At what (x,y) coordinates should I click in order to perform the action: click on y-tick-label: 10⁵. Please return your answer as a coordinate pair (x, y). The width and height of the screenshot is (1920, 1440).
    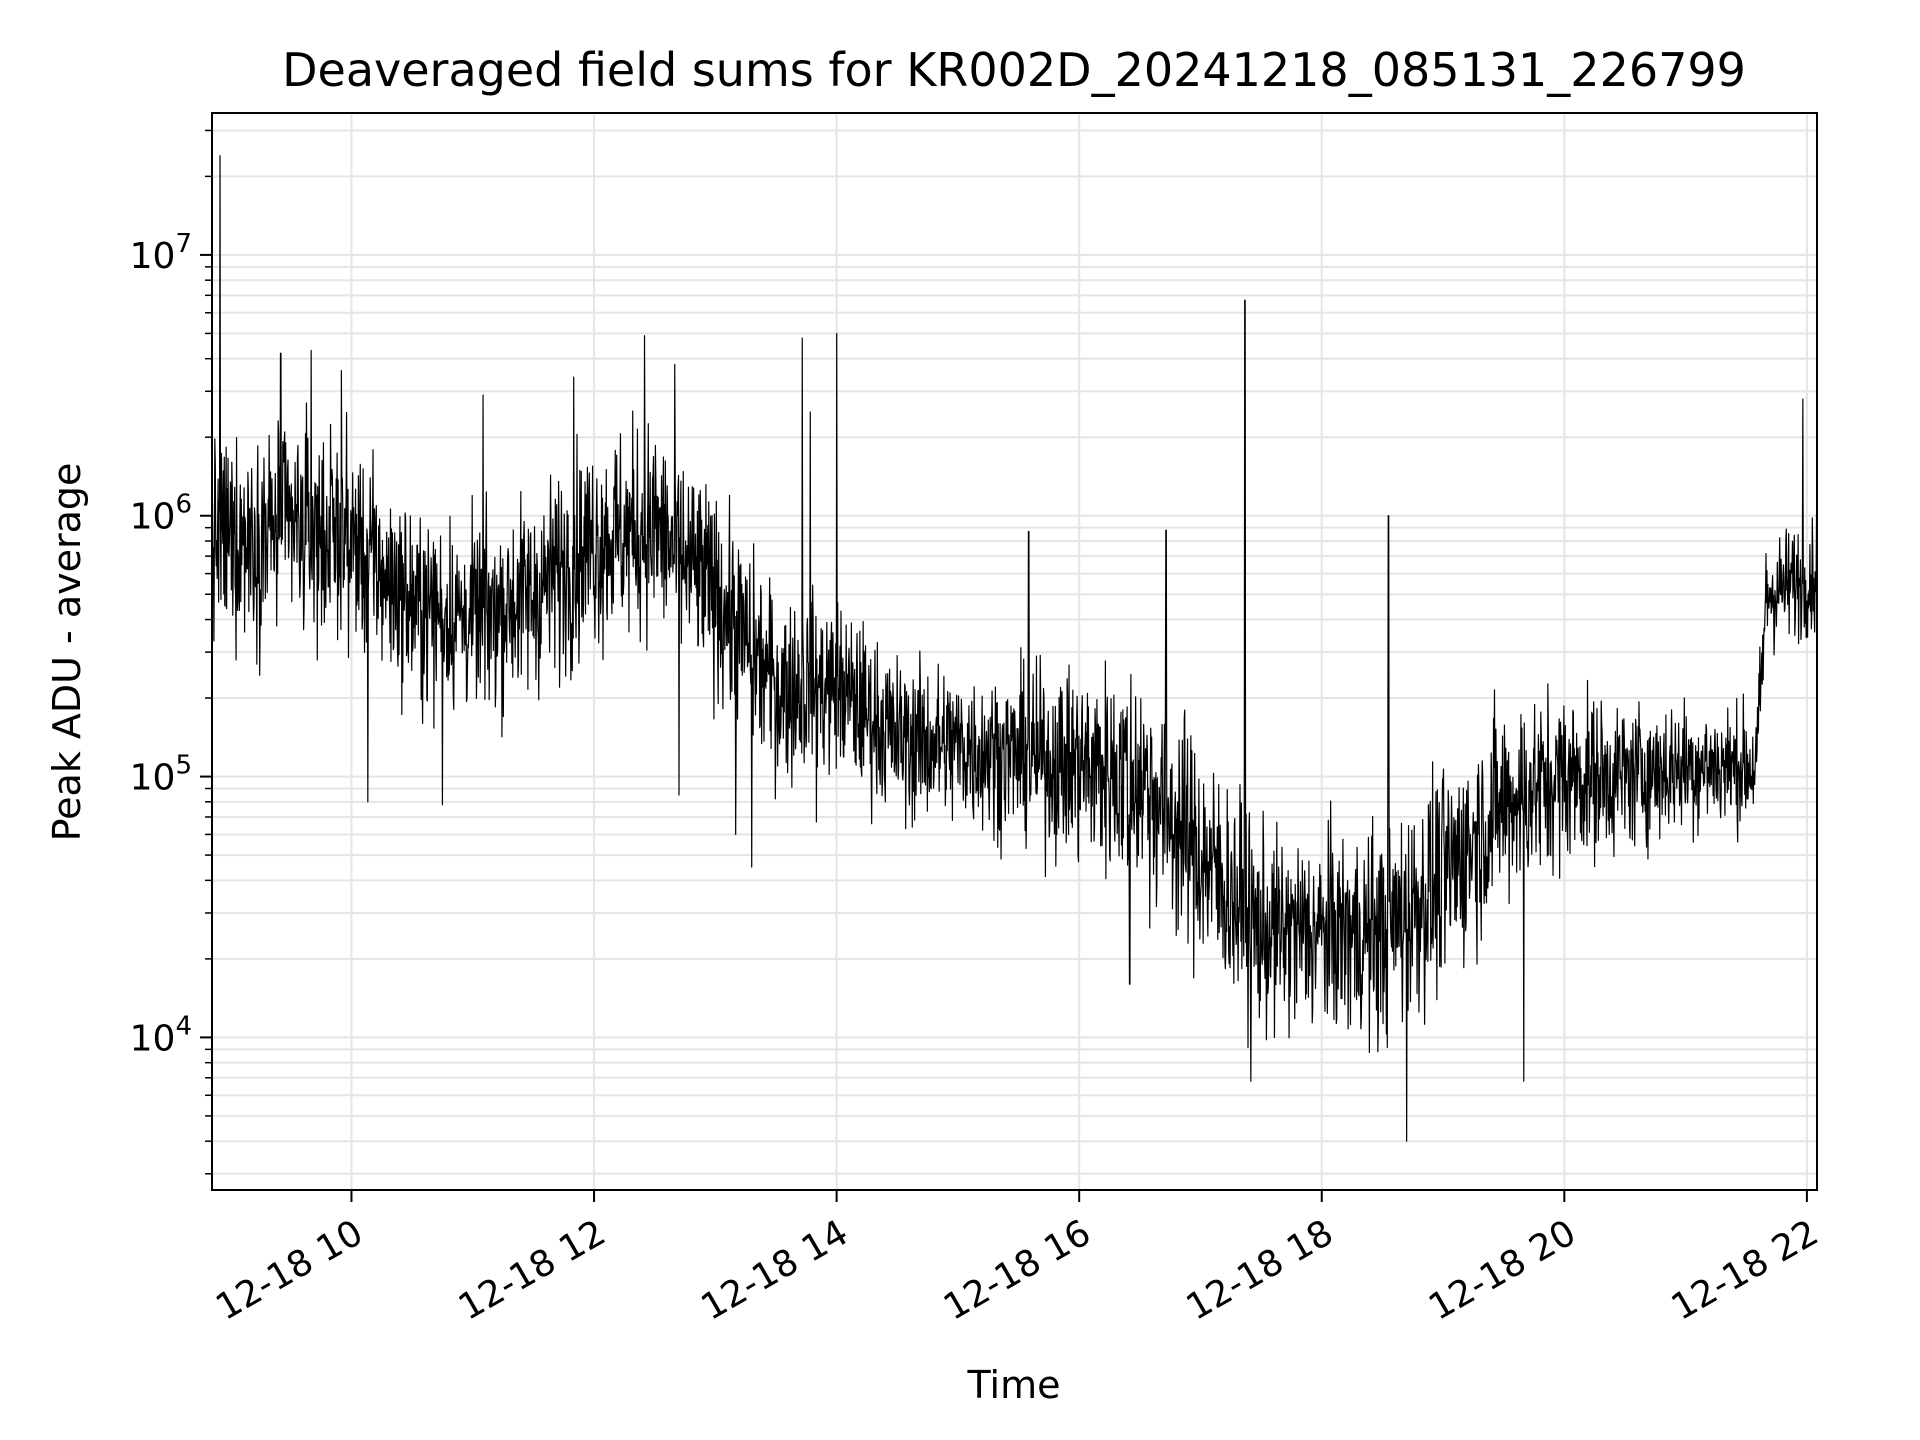
    Looking at the image, I should click on (161, 775).